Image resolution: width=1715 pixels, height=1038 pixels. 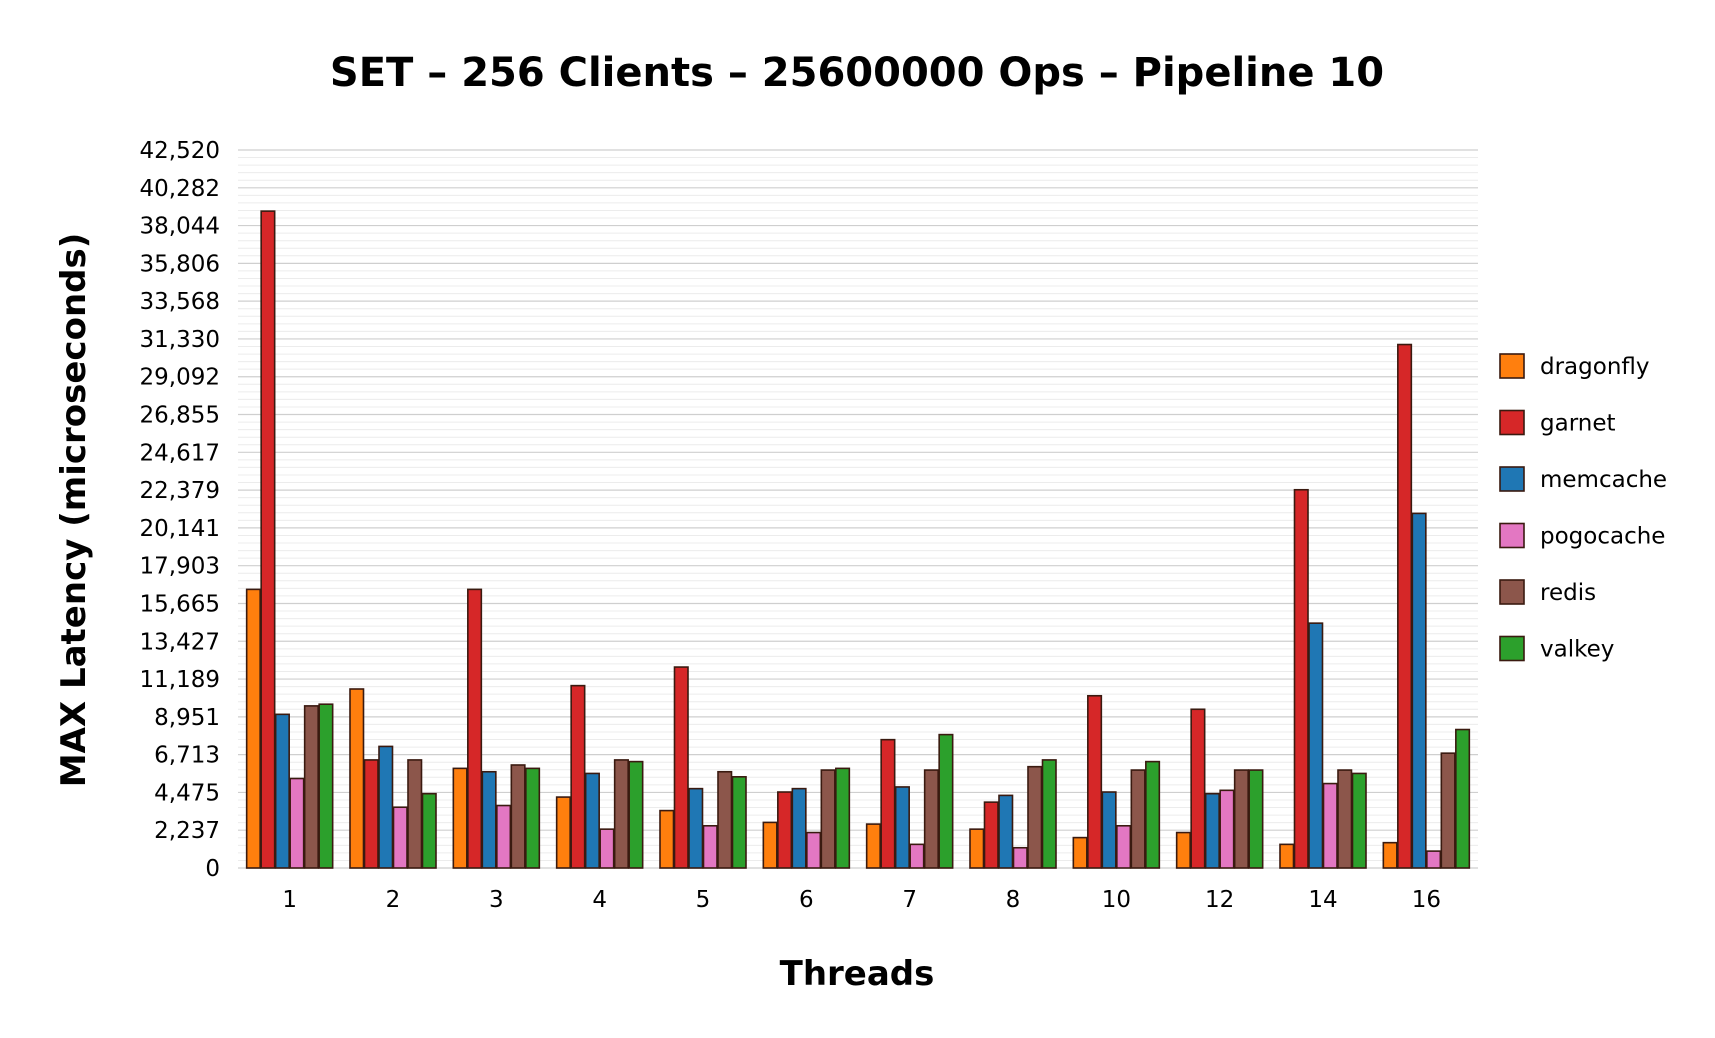 What do you see at coordinates (393, 900) in the screenshot?
I see `x-tick-label: 2` at bounding box center [393, 900].